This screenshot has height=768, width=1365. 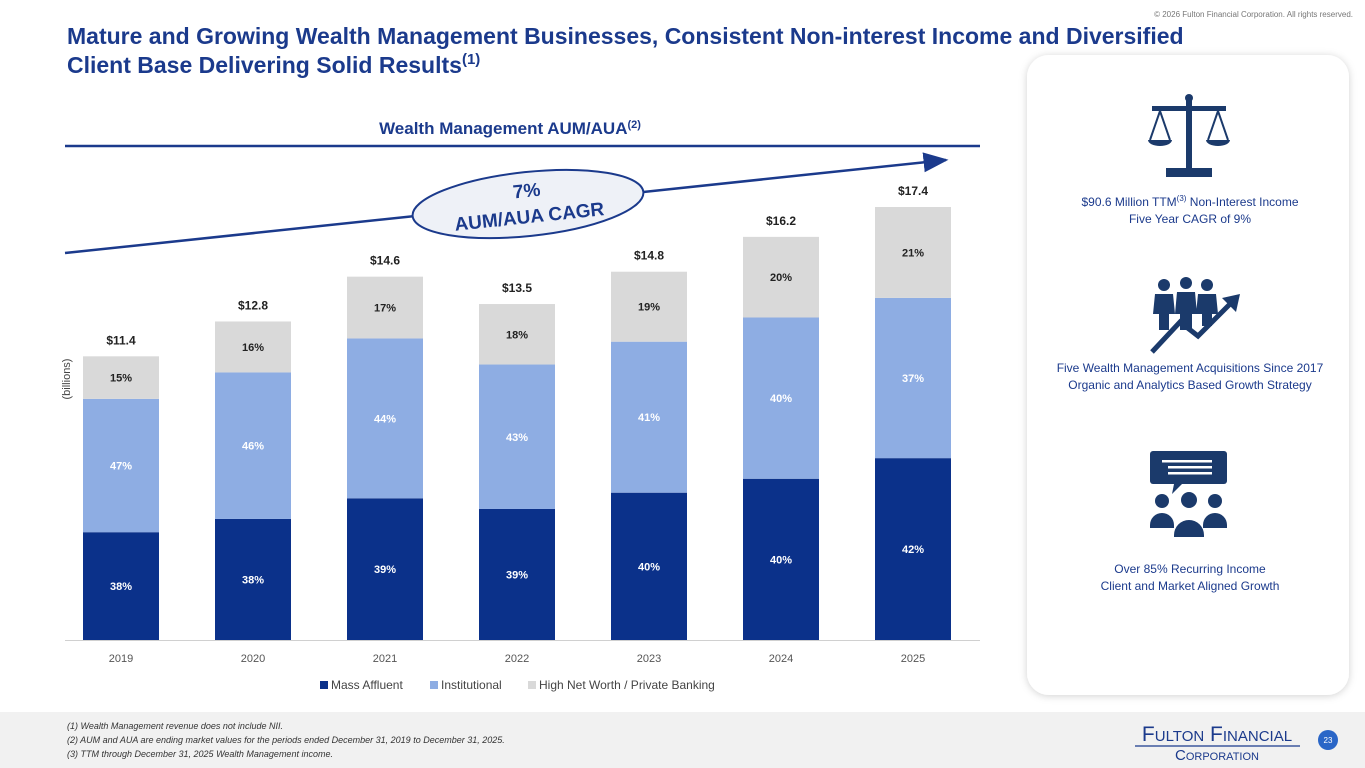 I want to click on legend-label: Mass Affluent, so click(x=367, y=685).